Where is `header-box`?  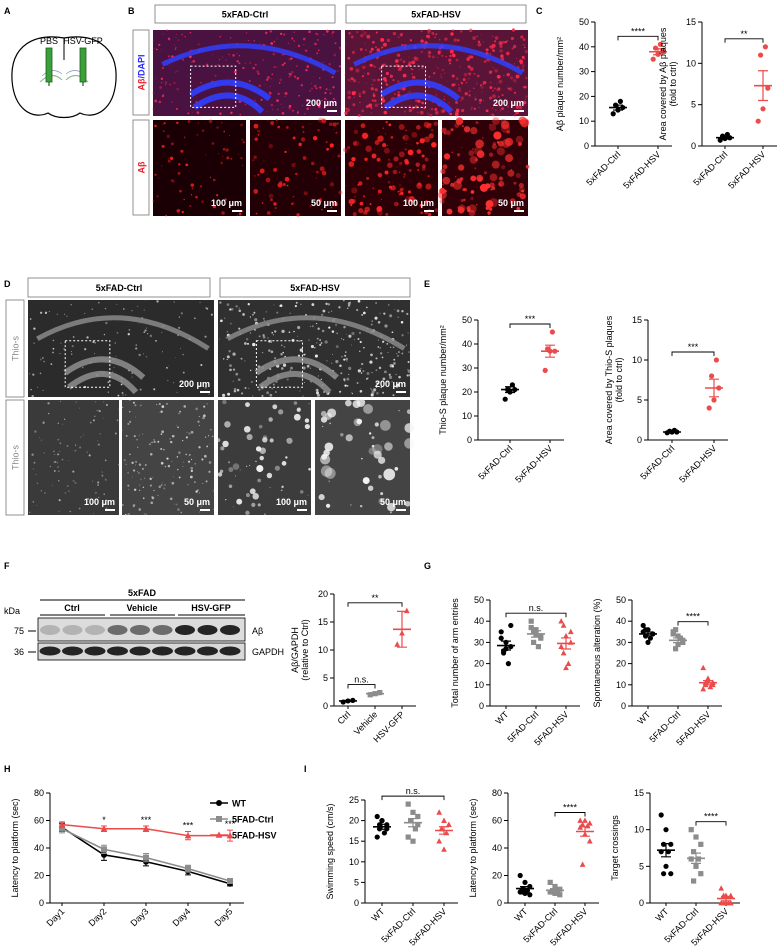 header-box is located at coordinates (315, 287).